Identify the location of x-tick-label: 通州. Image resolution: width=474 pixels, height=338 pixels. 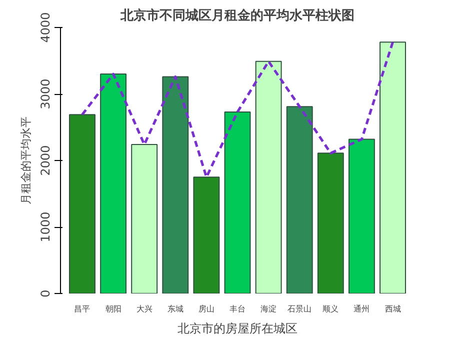
(362, 309).